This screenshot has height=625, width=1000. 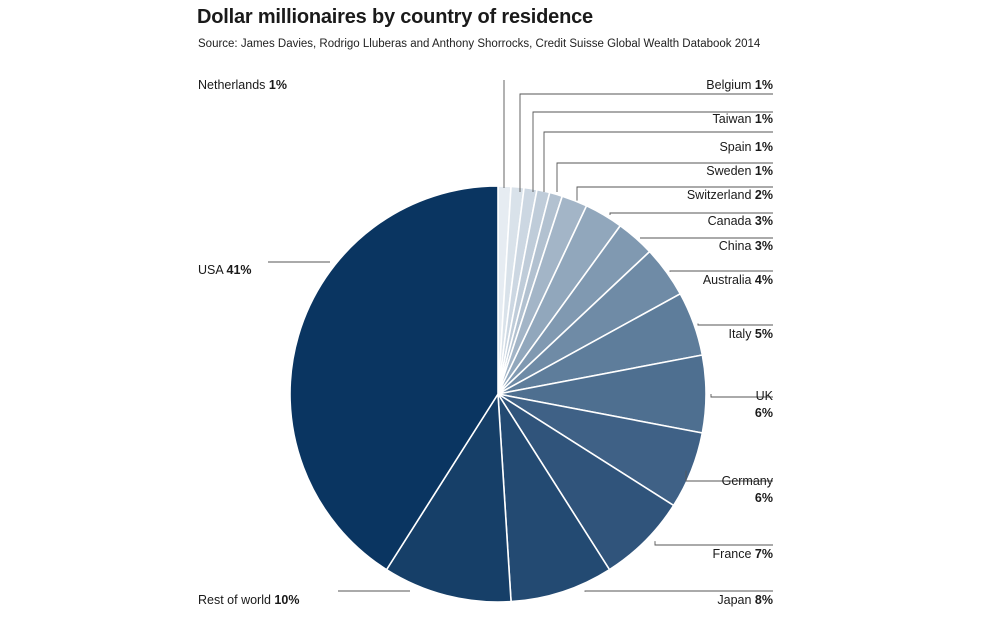 What do you see at coordinates (721, 271) in the screenshot?
I see `leader-line-australia` at bounding box center [721, 271].